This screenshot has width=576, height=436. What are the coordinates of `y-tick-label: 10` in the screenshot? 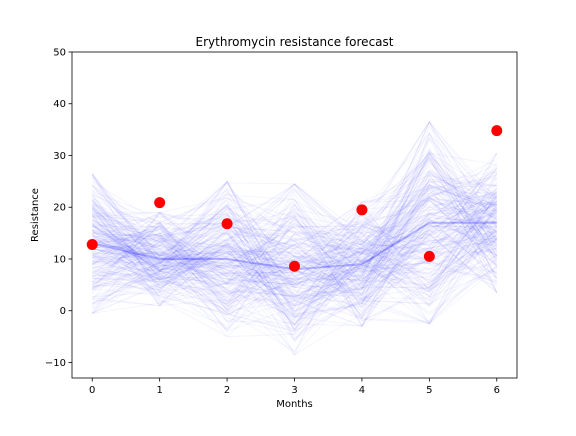 It's located at (59, 259).